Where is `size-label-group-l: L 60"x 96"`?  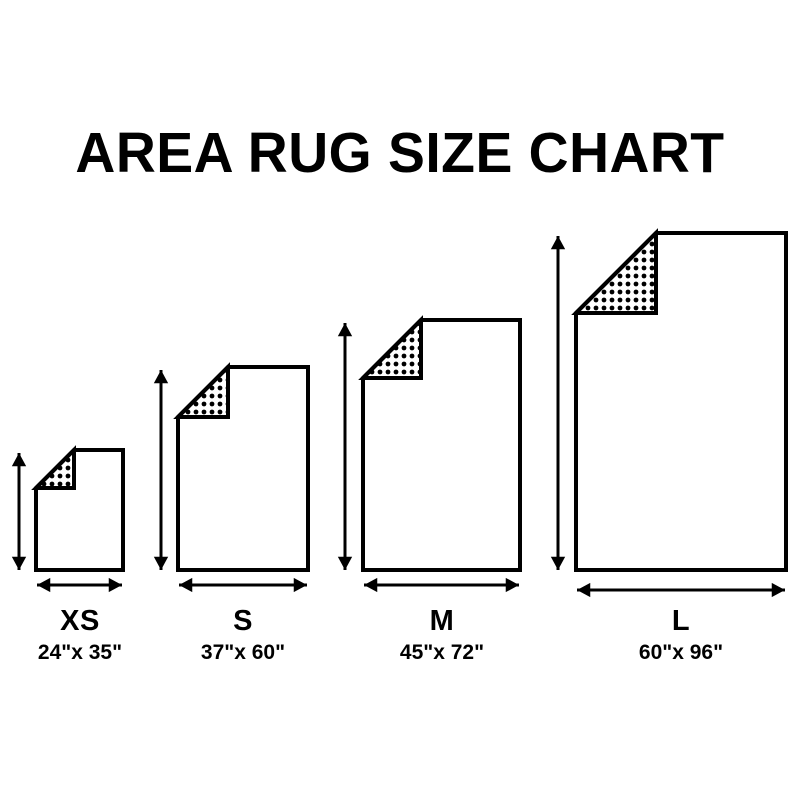 size-label-group-l: L 60"x 96" is located at coordinates (680, 636).